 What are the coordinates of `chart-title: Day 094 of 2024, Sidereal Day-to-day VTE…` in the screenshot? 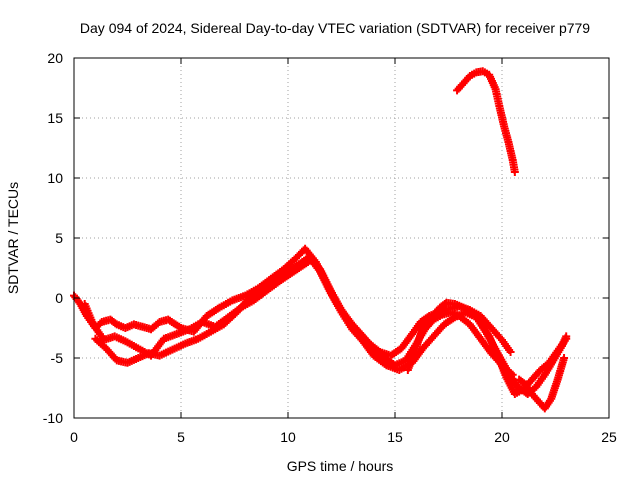 It's located at (335, 28).